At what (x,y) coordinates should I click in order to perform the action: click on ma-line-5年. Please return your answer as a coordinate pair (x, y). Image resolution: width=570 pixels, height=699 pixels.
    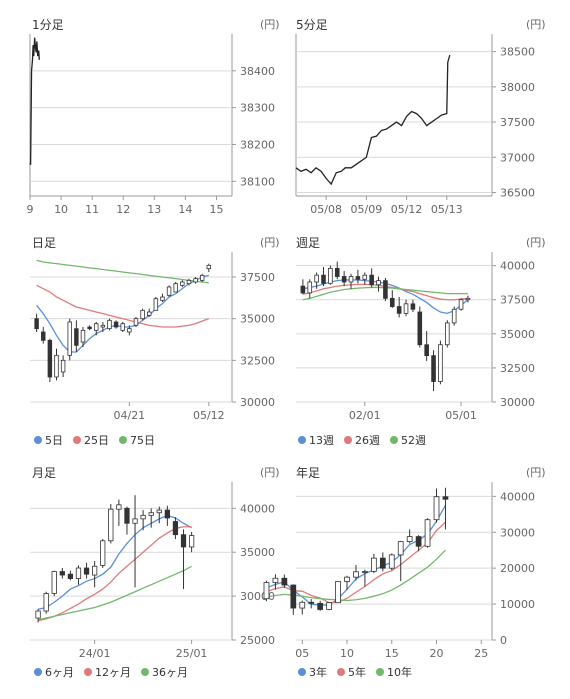
    Looking at the image, I should click on (356, 562).